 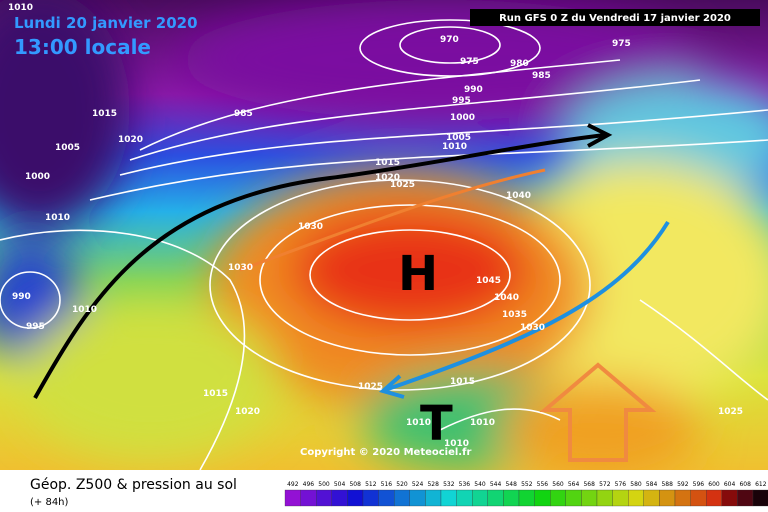 What do you see at coordinates (621, 484) in the screenshot?
I see `scale-label: 576` at bounding box center [621, 484].